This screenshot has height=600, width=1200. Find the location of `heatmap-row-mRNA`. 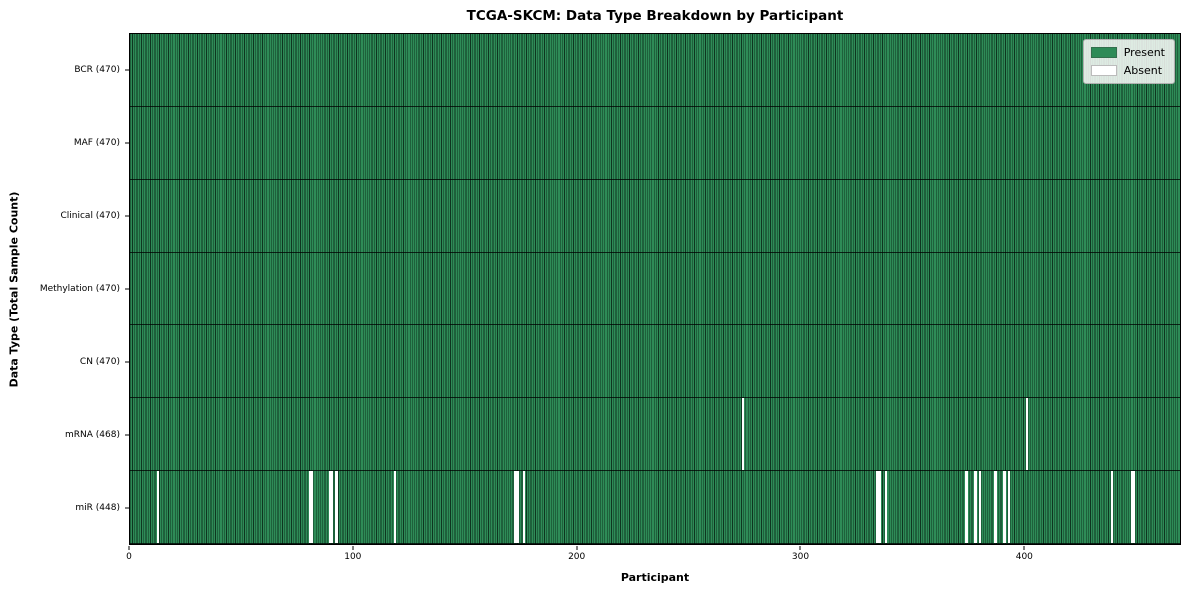

heatmap-row-mRNA is located at coordinates (655, 435).